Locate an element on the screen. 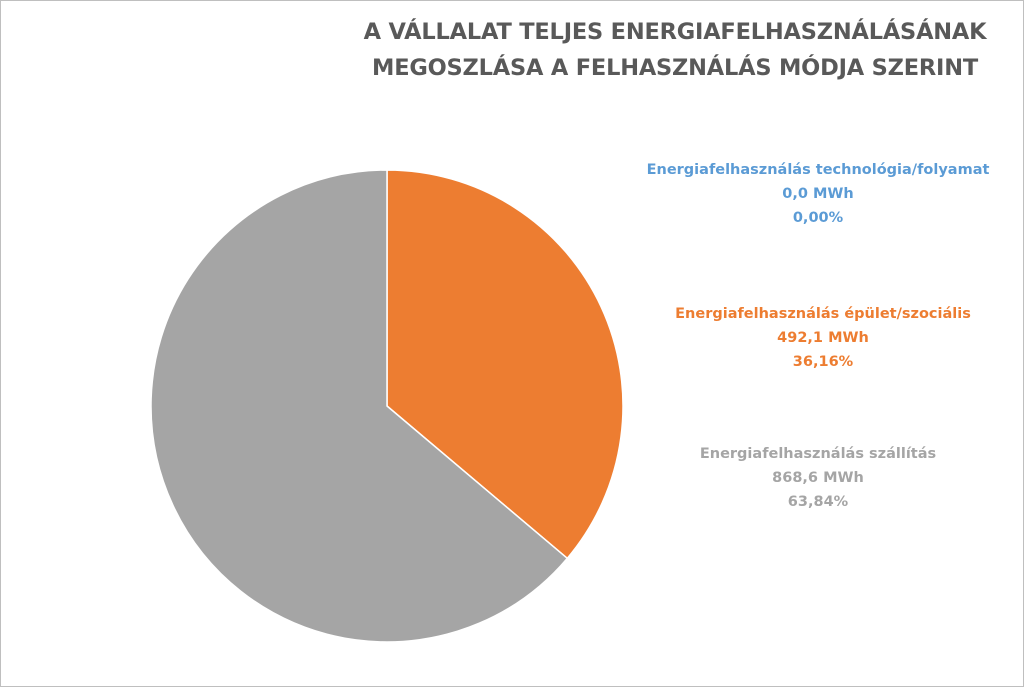 This screenshot has width=1024, height=687. chart-title-line-2: MEGOSZLÁSA A FELHASZNÁLÁS MÓDJA SZERINT is located at coordinates (675, 68).